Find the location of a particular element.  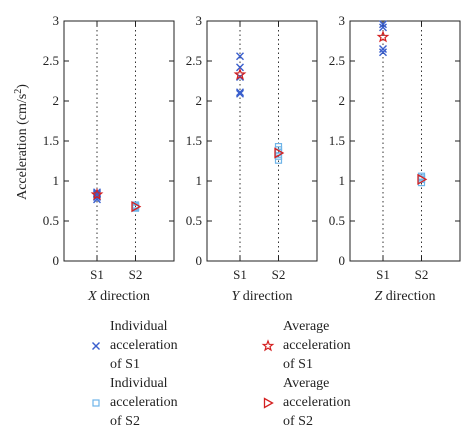

legend-entry-individual-s2: Individual acceleration of S2 is located at coordinates (135, 402).